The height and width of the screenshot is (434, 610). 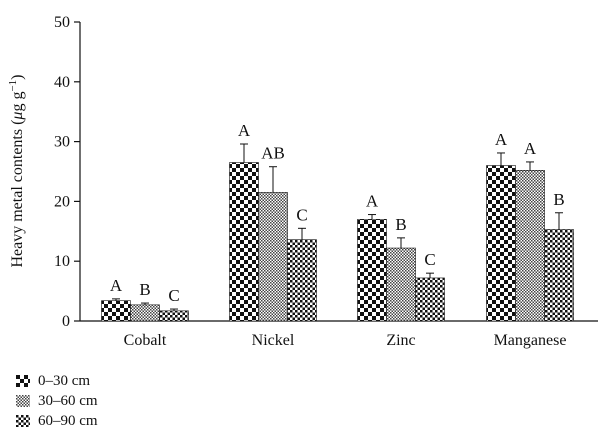 What do you see at coordinates (66, 321) in the screenshot?
I see `y-tick-label: 0` at bounding box center [66, 321].